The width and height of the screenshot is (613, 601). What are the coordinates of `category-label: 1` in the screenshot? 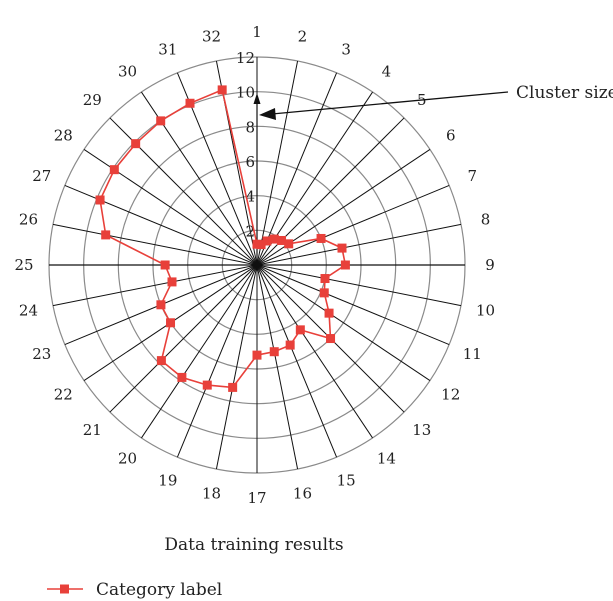 It's located at (257, 32).